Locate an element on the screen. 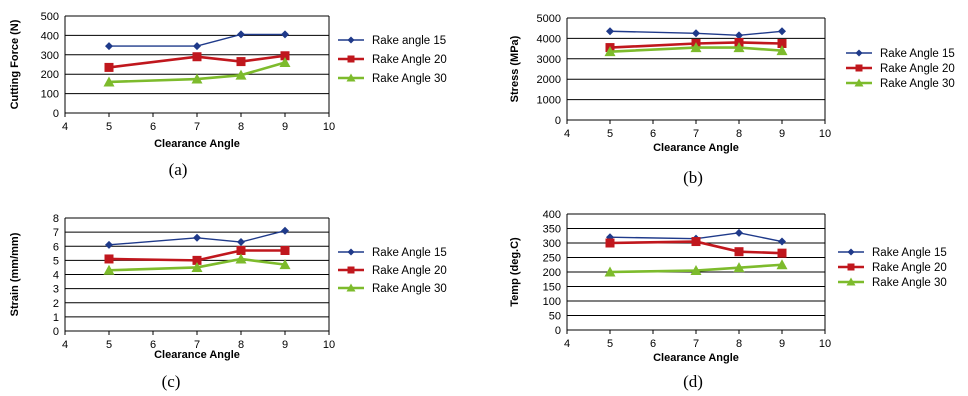 The height and width of the screenshot is (396, 968). x-tick-label: 8 is located at coordinates (241, 345).